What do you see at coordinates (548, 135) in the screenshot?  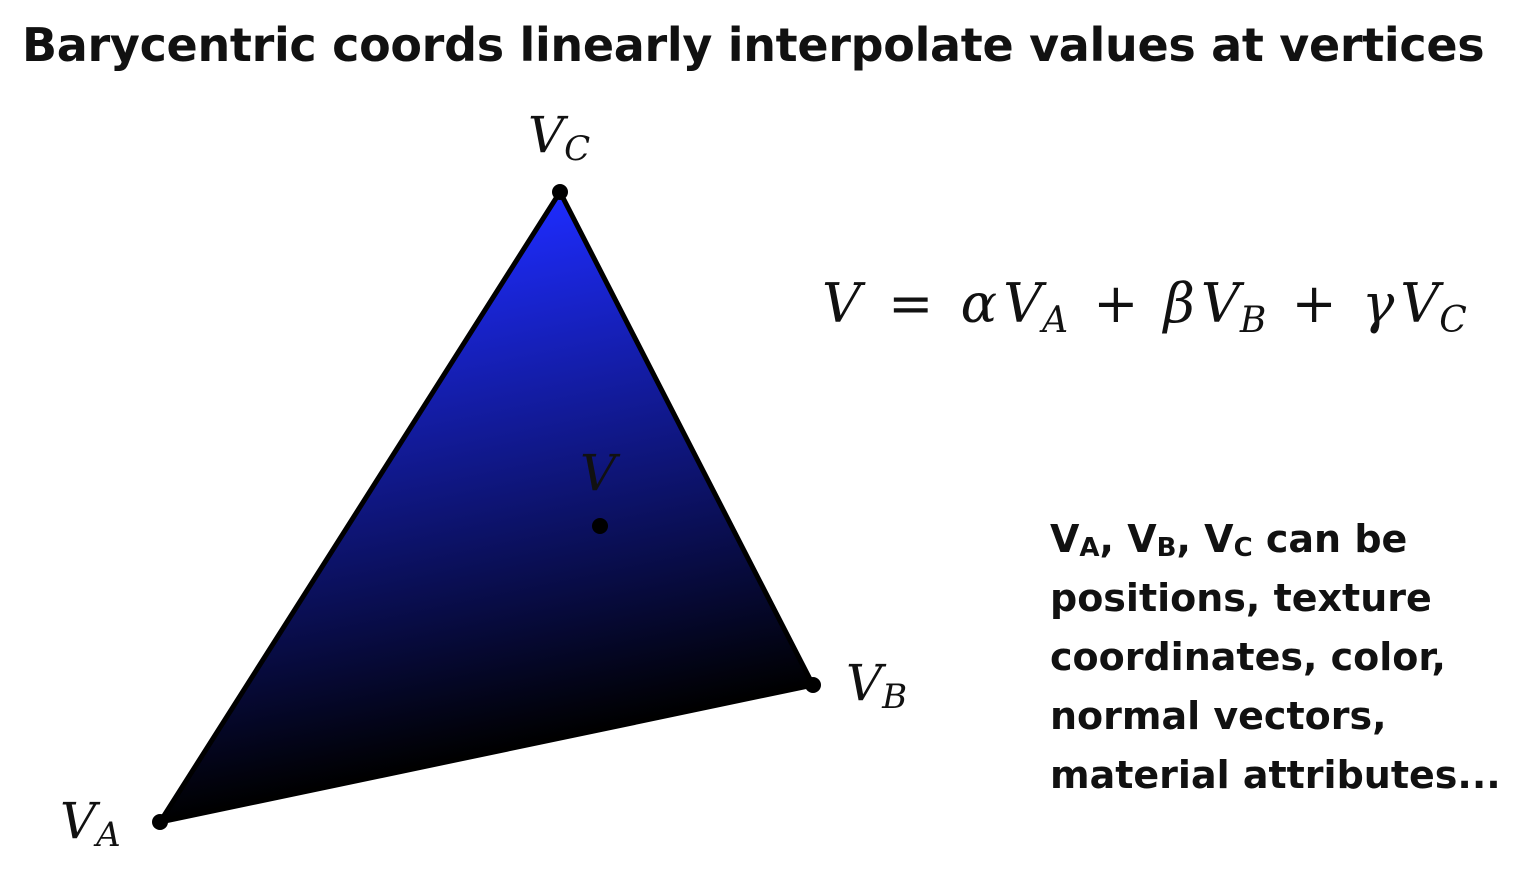 I see `vertex-c-label-base: V` at bounding box center [548, 135].